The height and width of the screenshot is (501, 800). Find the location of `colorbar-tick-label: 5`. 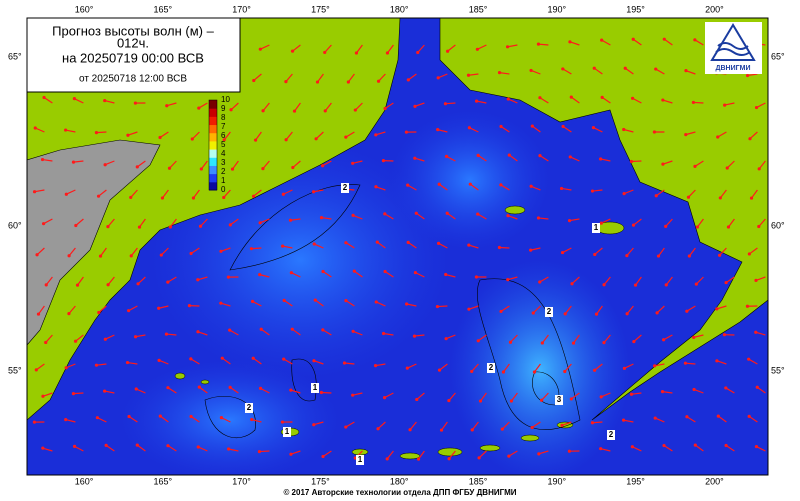

colorbar-tick-label: 5 is located at coordinates (223, 144).